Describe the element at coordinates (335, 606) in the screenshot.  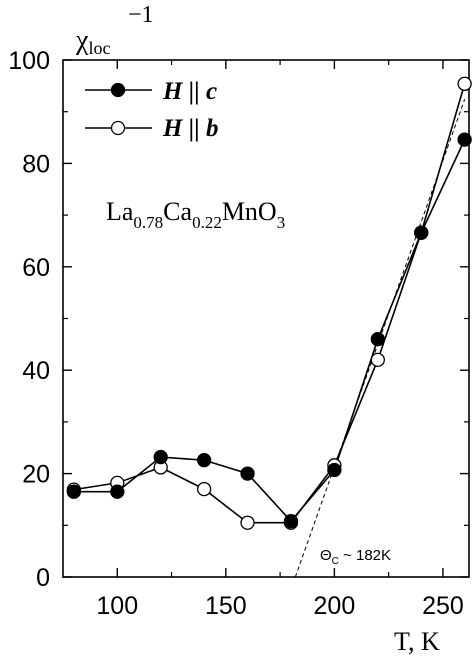
I see `x-tick-label-200: 200` at that location.